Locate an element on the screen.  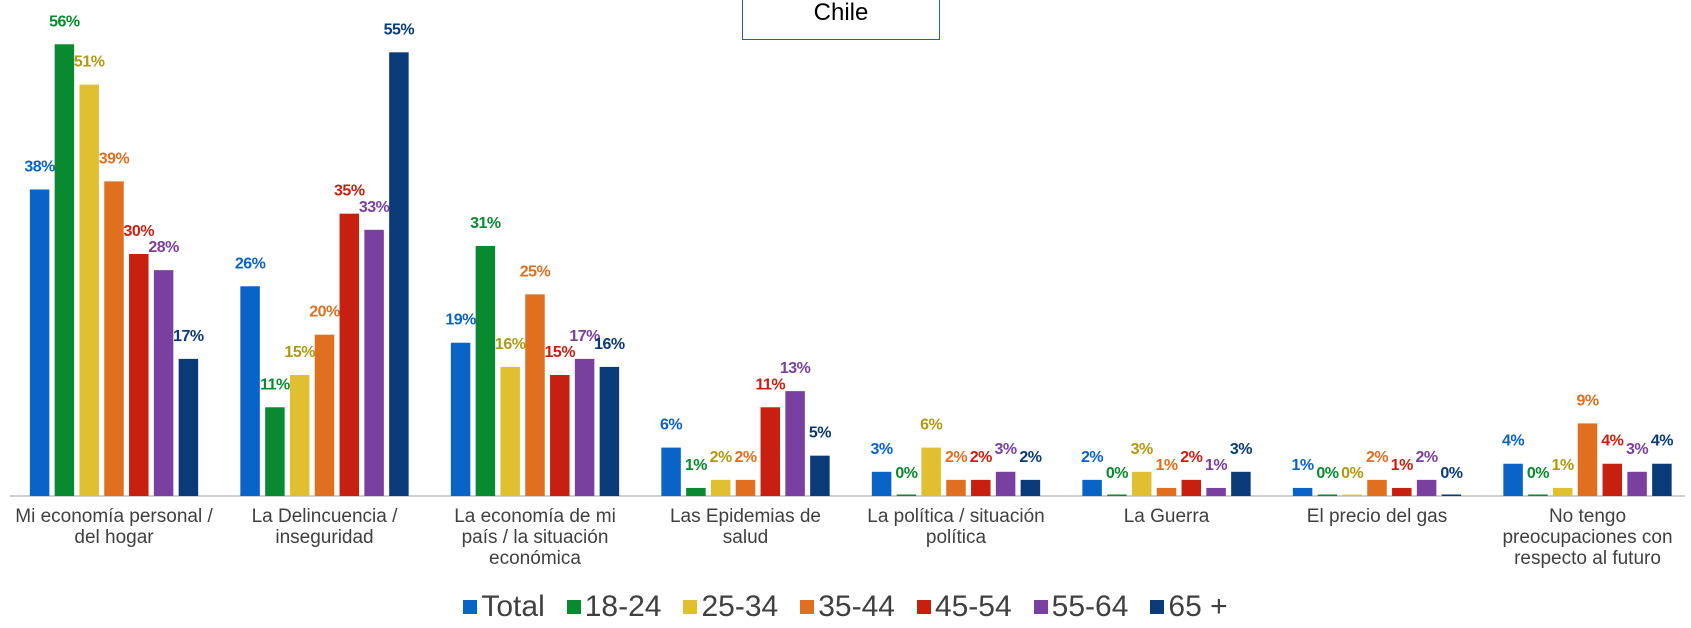
x-tick-label: La Guerra is located at coordinates (1166, 516).